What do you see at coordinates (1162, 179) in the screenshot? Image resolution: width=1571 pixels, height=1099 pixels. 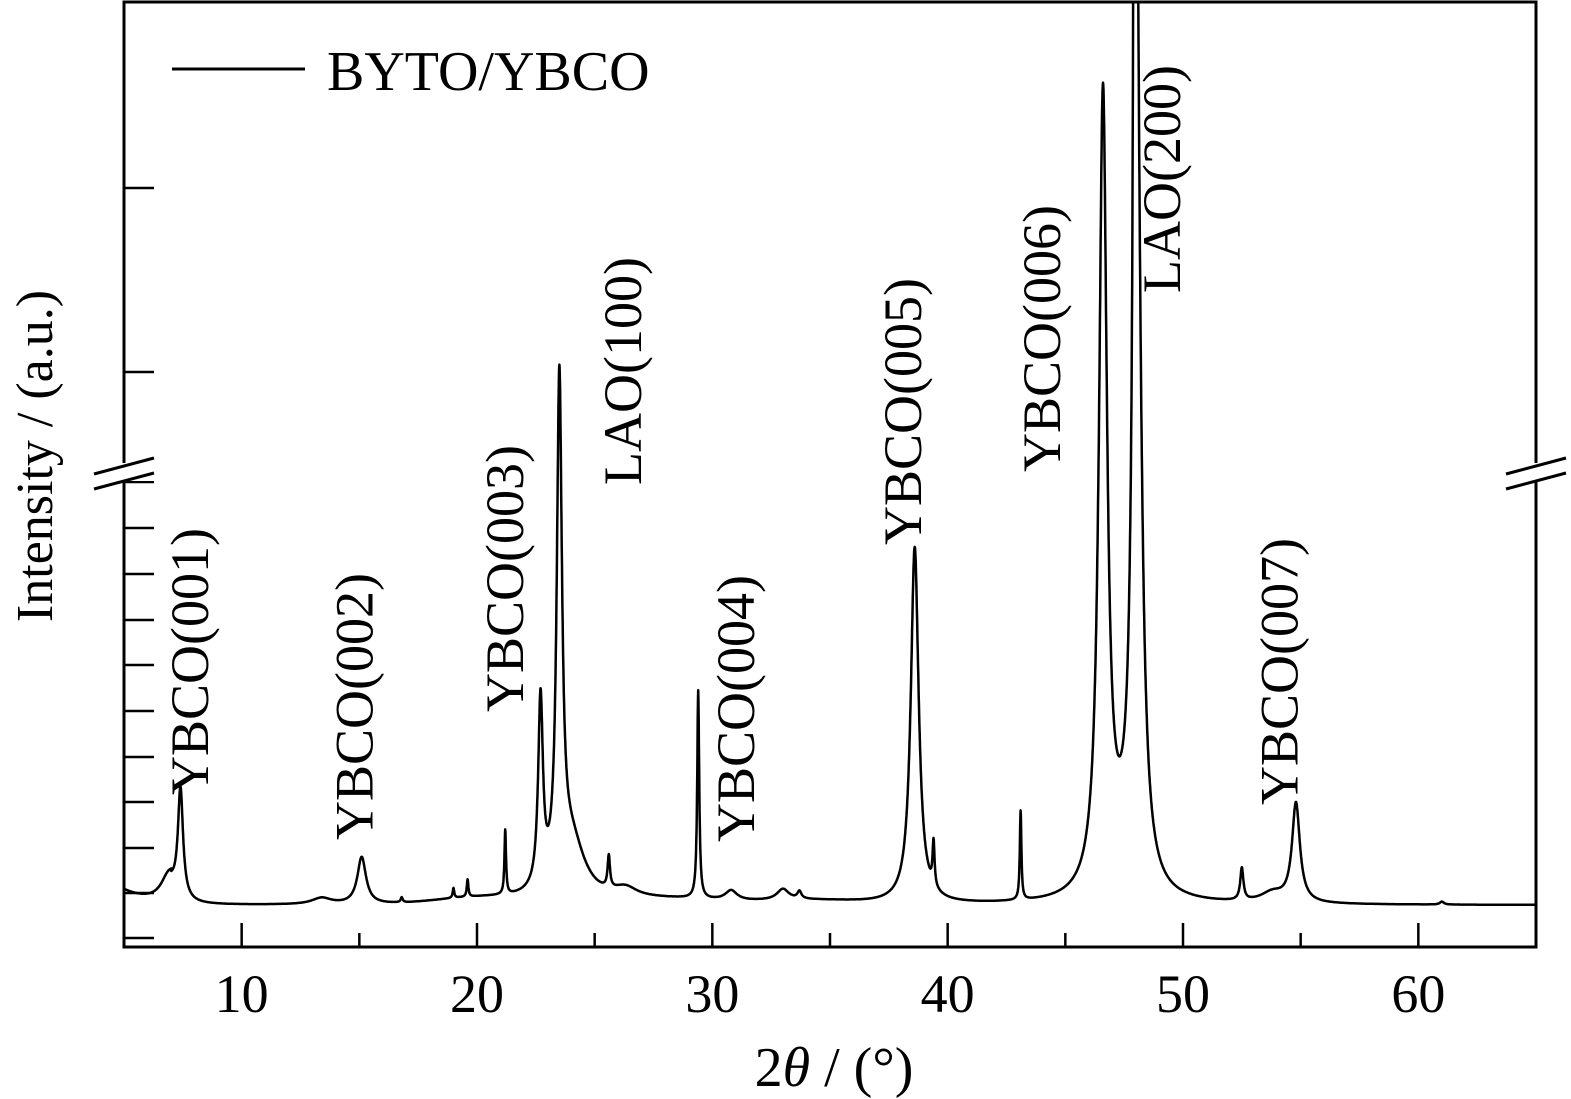 I see `peak-label-7: LAO(200)` at bounding box center [1162, 179].